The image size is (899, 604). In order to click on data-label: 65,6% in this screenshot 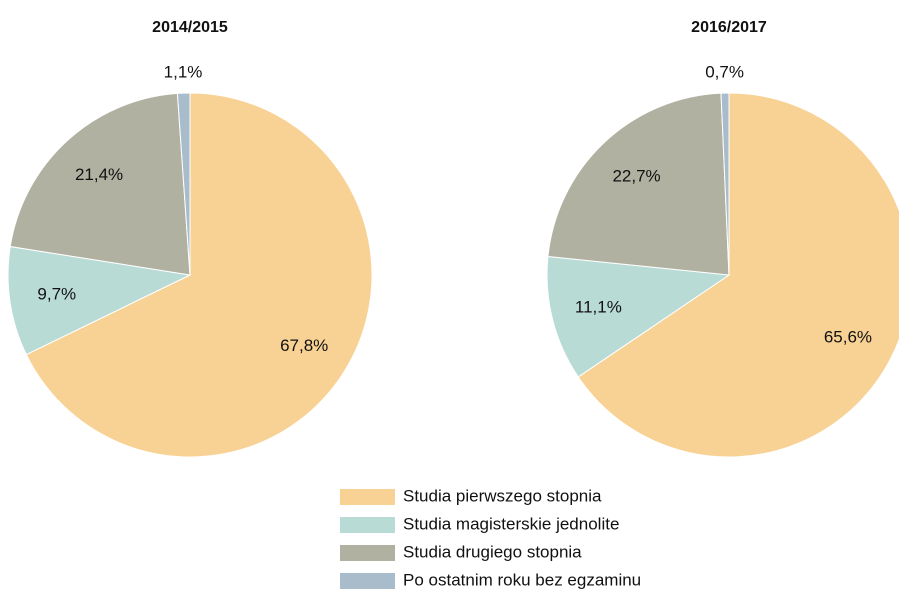, I will do `click(848, 337)`.